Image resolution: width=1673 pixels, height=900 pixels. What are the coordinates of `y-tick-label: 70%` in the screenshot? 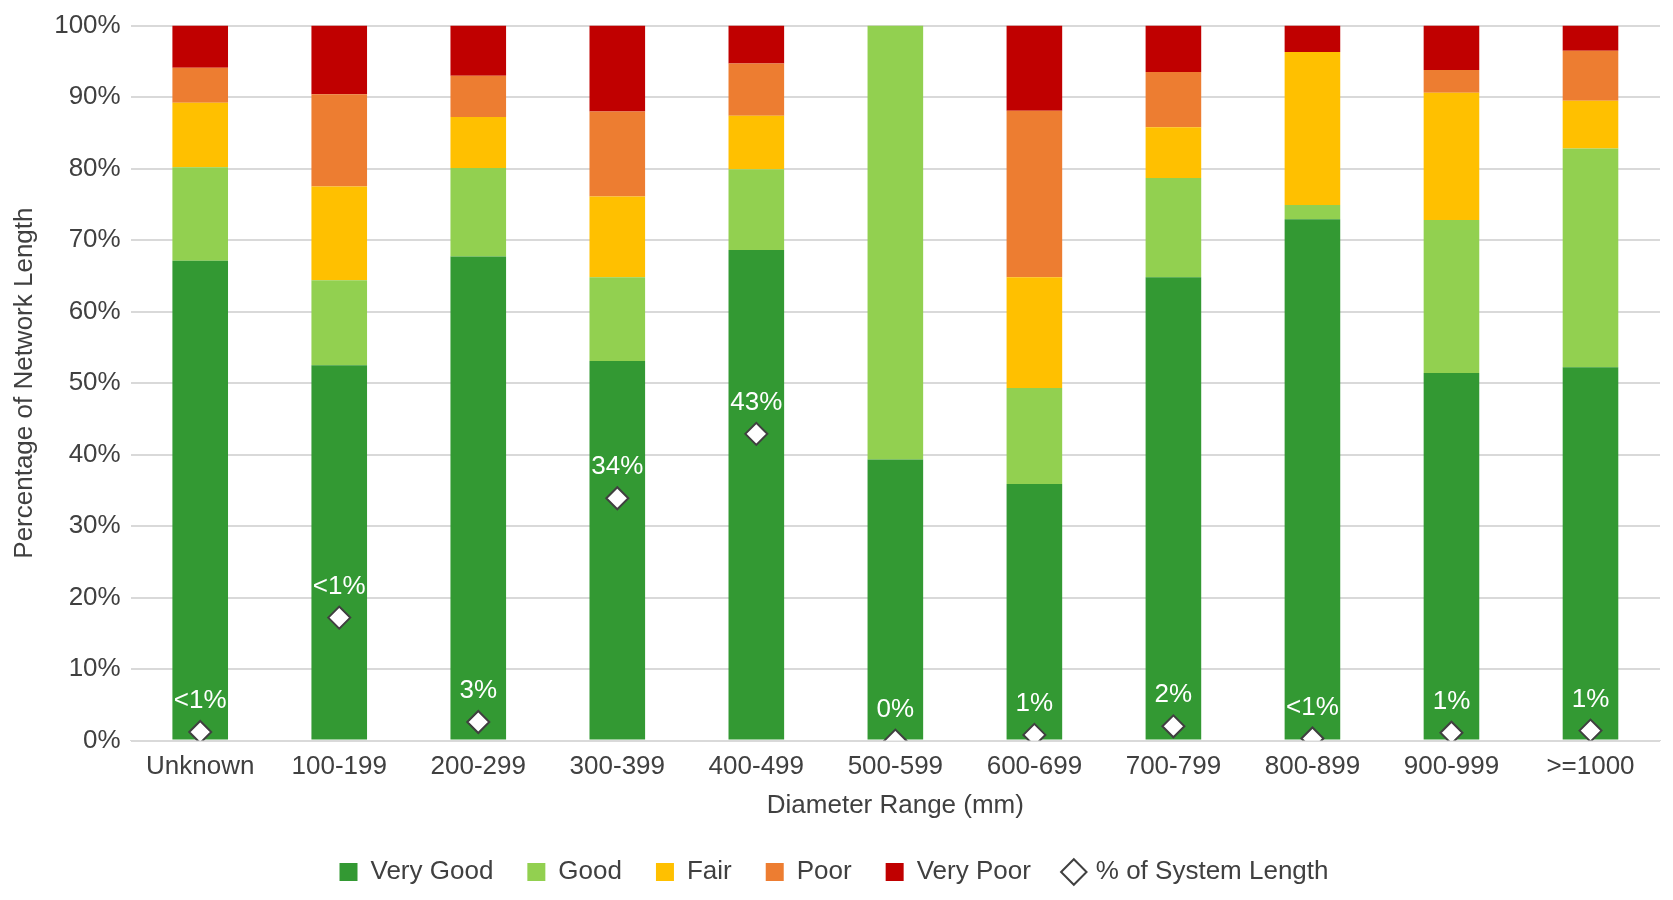 It's located at (94, 238).